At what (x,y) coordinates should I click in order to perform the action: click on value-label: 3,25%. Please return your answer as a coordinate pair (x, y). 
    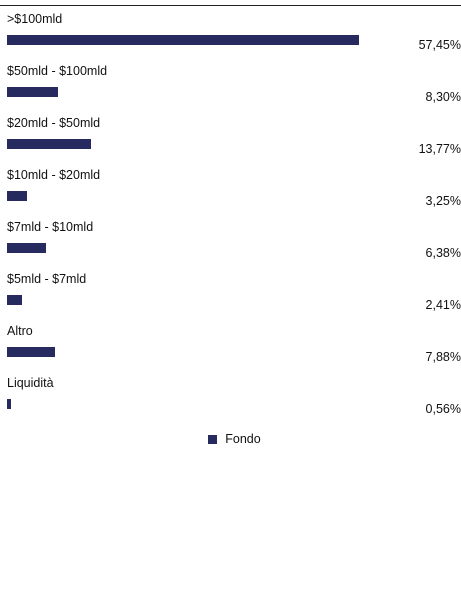
    Looking at the image, I should click on (443, 201).